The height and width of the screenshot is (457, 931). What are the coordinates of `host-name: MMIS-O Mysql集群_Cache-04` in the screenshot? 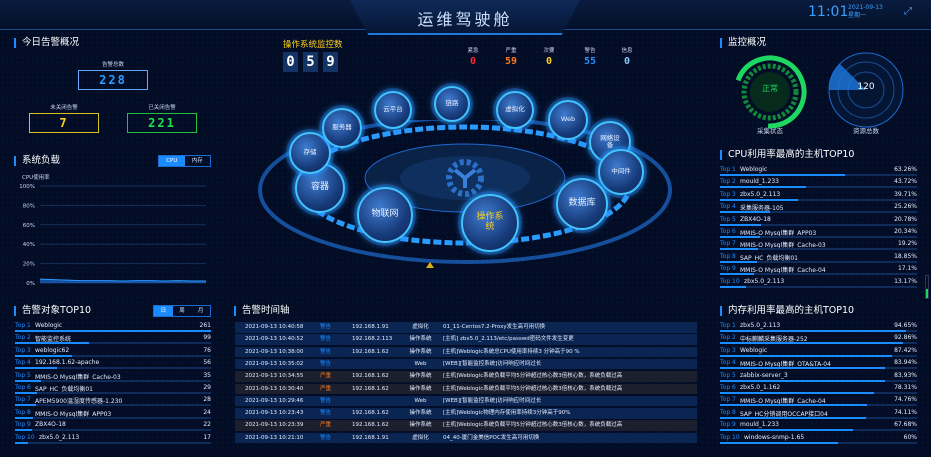 It's located at (783, 271).